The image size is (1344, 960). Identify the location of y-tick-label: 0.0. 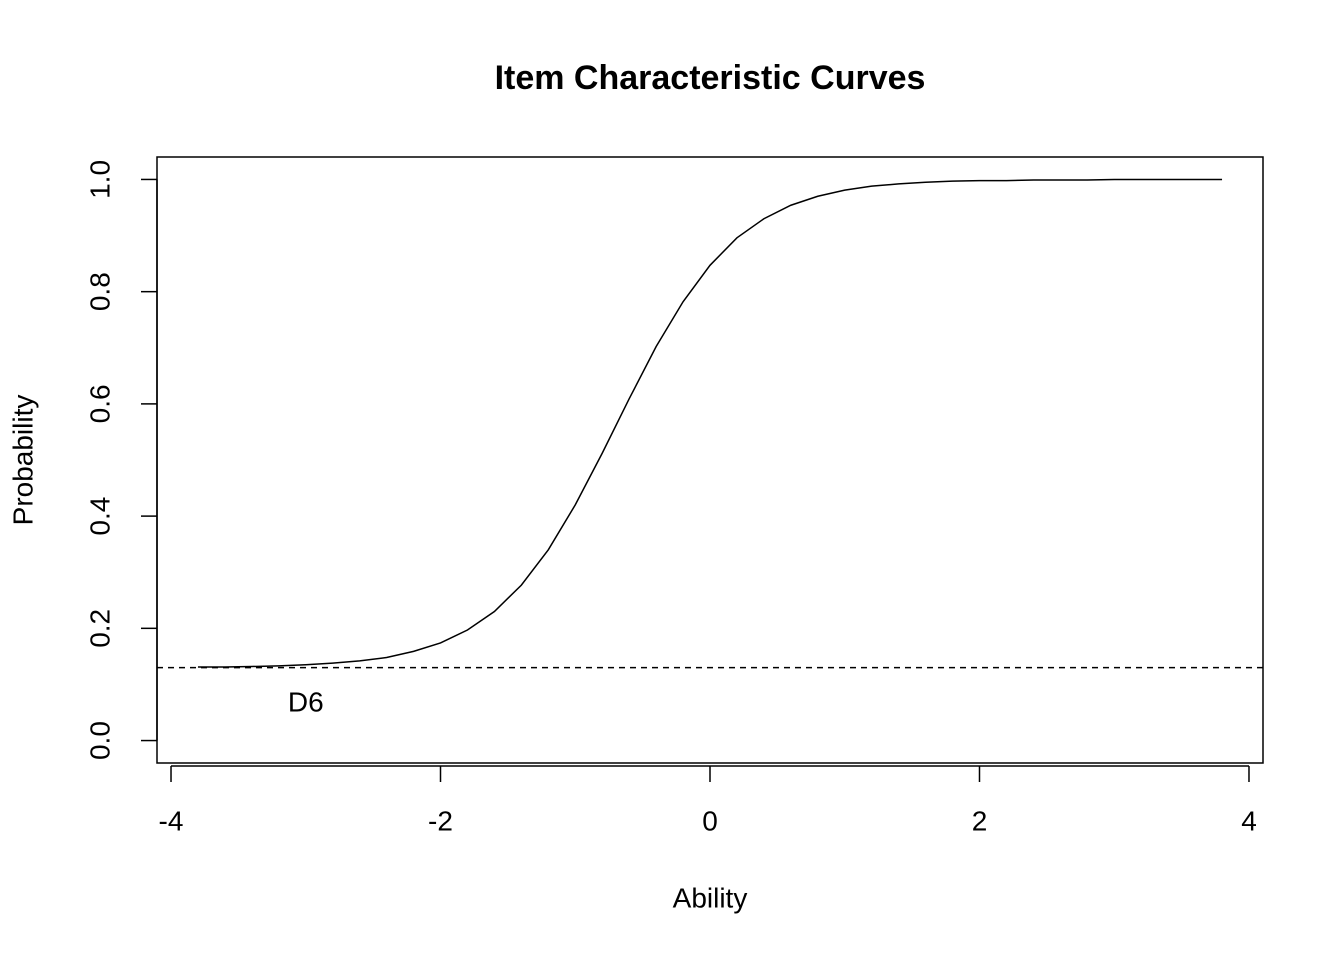
(99, 740).